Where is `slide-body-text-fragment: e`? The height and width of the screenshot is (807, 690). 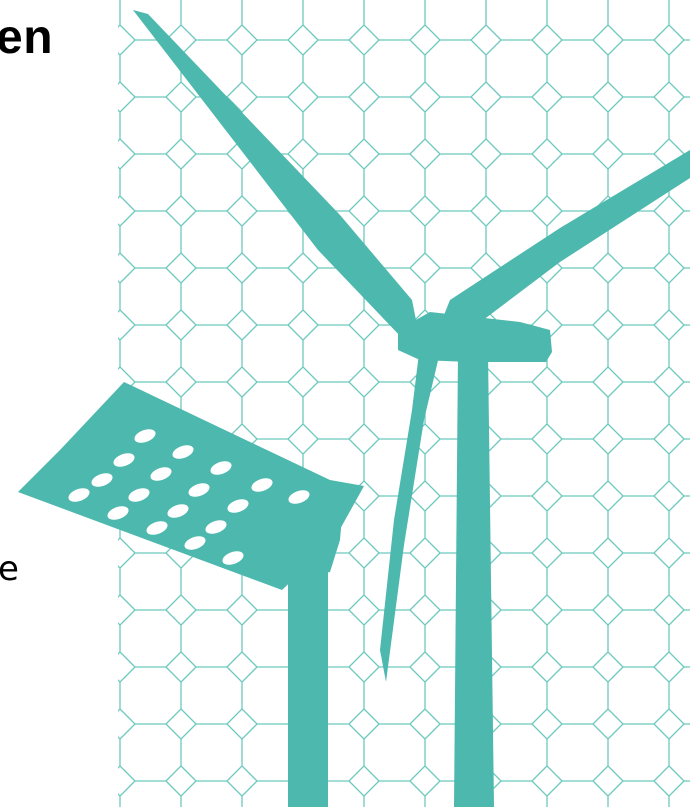
slide-body-text-fragment: e is located at coordinates (9, 569).